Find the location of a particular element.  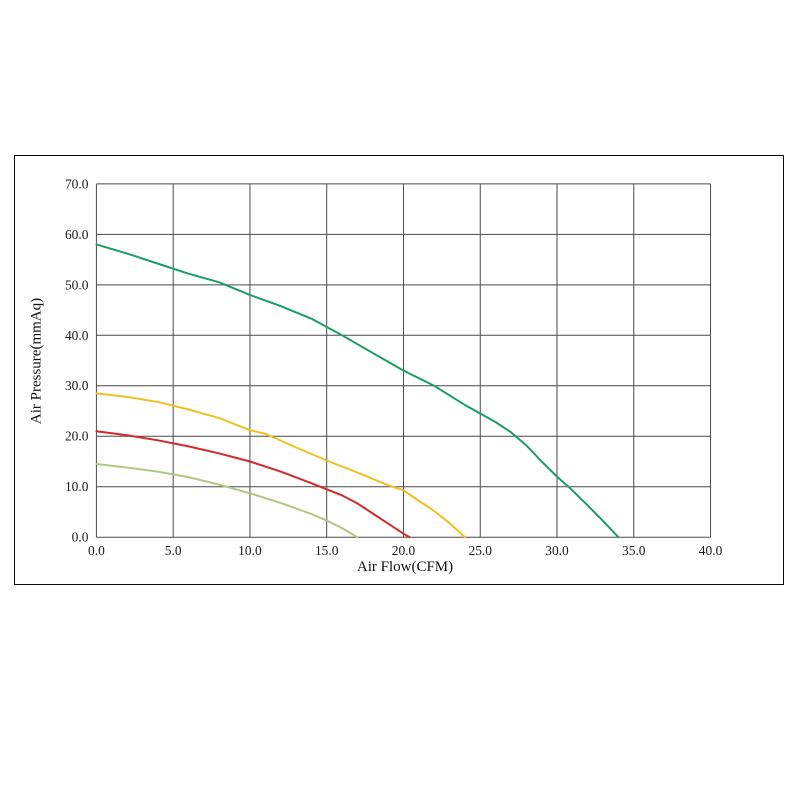

series-light-green-curve is located at coordinates (227, 501).